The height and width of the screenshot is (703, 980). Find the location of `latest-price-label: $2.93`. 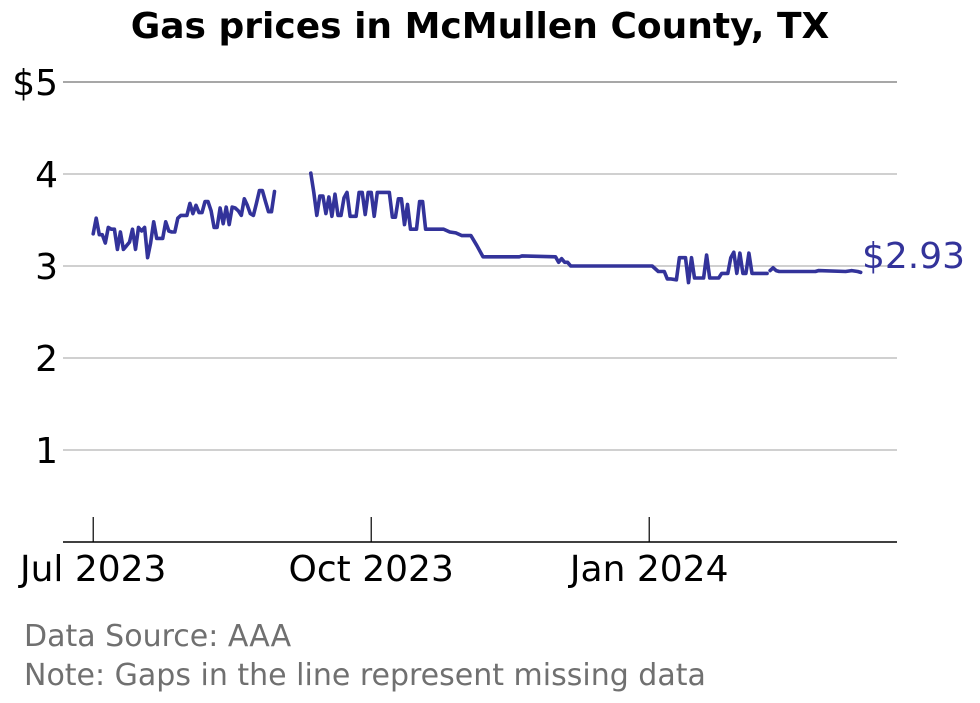

latest-price-label: $2.93 is located at coordinates (913, 256).